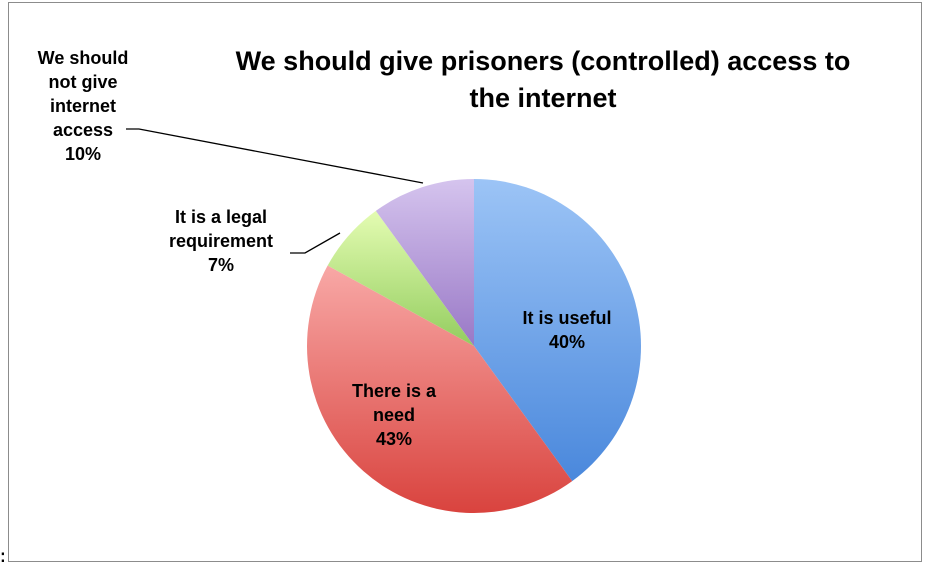  What do you see at coordinates (2, 556) in the screenshot?
I see `stray-colon-mark: :` at bounding box center [2, 556].